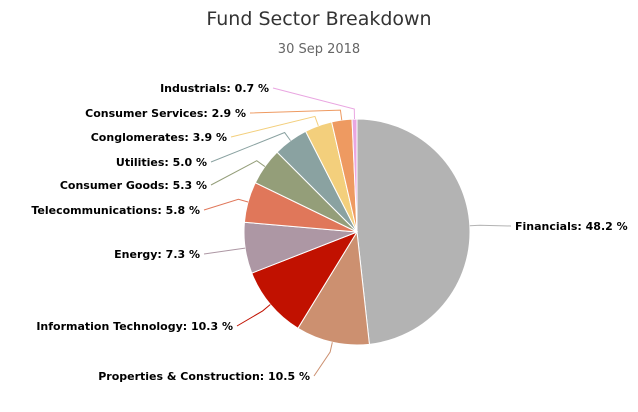 The height and width of the screenshot is (412, 638). I want to click on connector-properties-construction, so click(323, 359).